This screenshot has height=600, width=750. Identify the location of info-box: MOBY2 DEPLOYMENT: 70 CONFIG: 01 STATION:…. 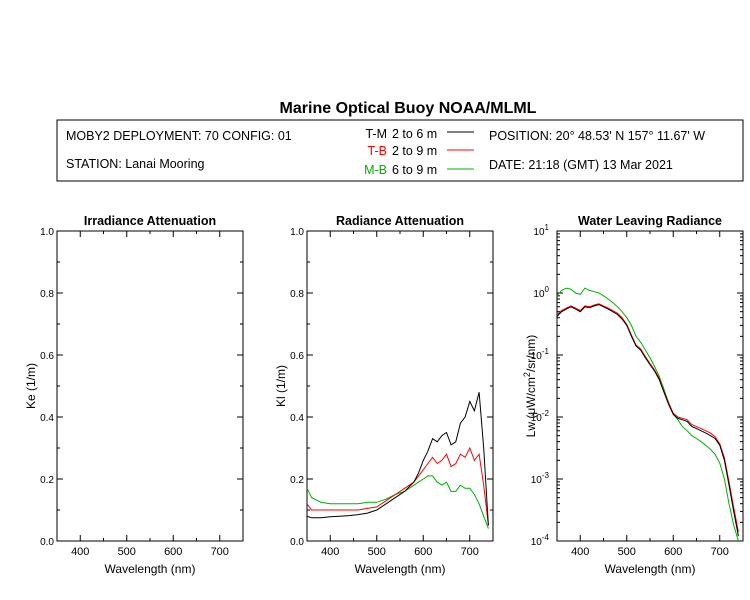
(400, 150).